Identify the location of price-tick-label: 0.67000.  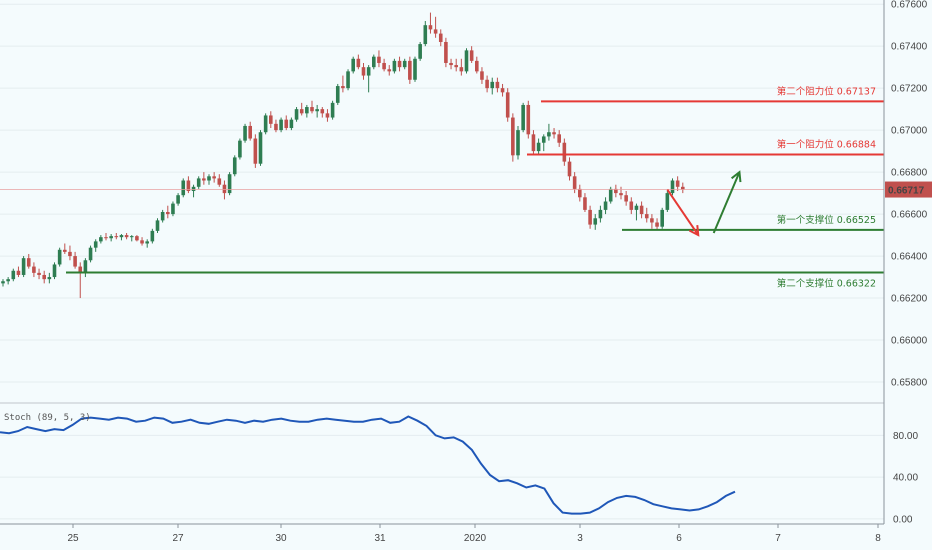
(909, 131).